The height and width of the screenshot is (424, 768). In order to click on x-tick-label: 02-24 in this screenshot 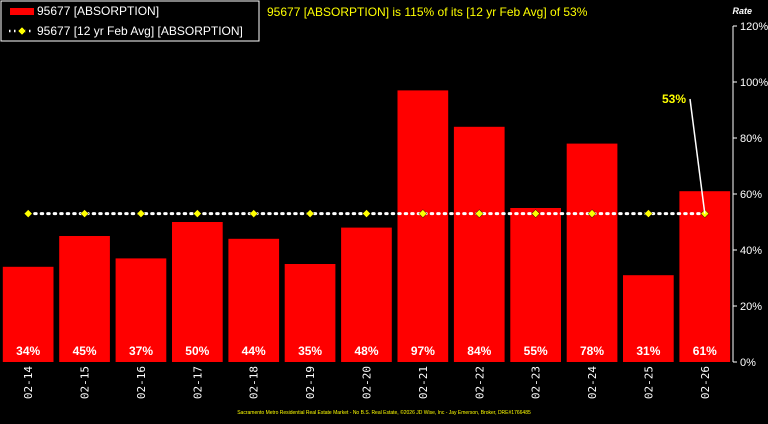, I will do `click(592, 382)`.